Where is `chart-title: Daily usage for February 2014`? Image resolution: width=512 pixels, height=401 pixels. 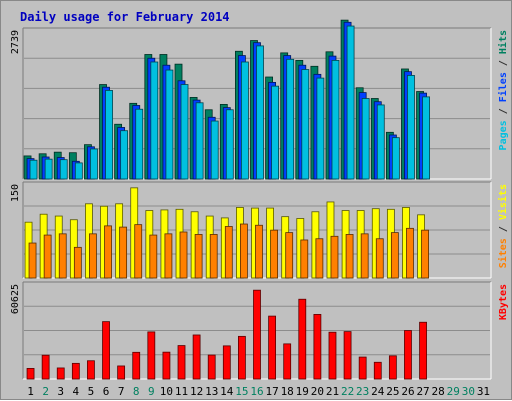 chart-title: Daily usage for February 2014 is located at coordinates (125, 17).